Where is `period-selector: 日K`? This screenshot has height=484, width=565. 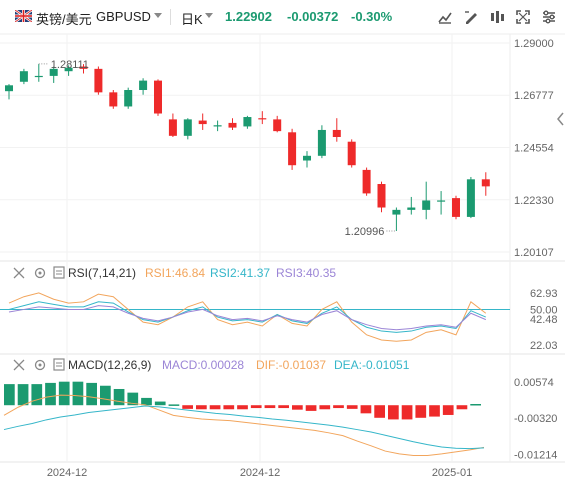 period-selector: 日K is located at coordinates (192, 19).